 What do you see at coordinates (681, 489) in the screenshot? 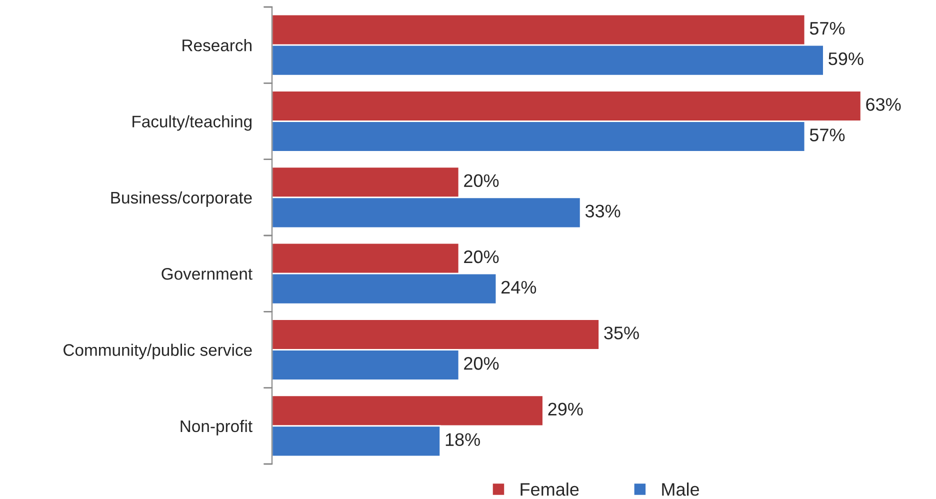
I see `legend-label: Male` at bounding box center [681, 489].